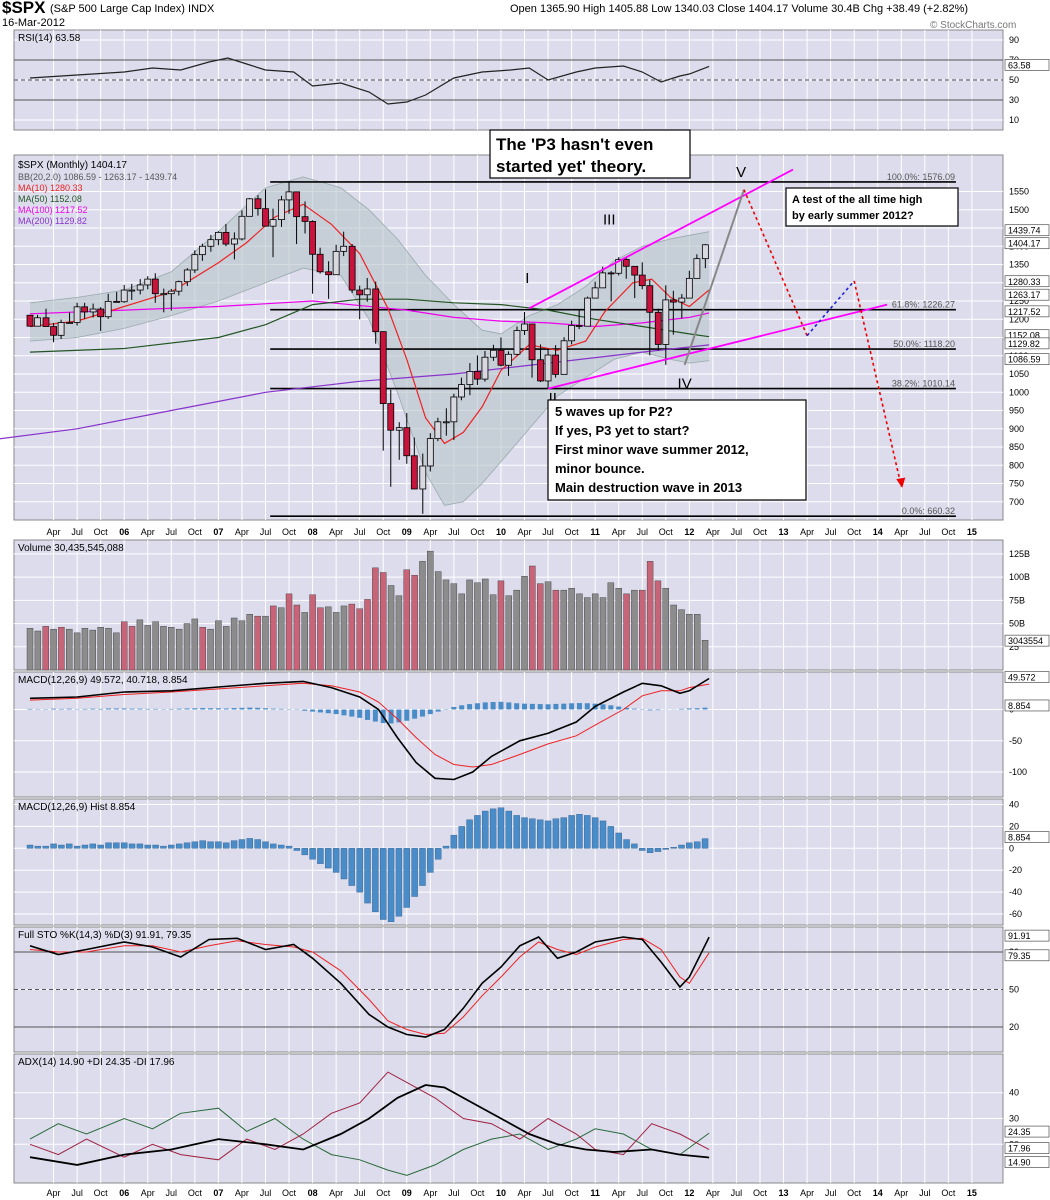 This screenshot has height=1200, width=1050. What do you see at coordinates (218, 1193) in the screenshot?
I see `bottom-x-tick: 07` at bounding box center [218, 1193].